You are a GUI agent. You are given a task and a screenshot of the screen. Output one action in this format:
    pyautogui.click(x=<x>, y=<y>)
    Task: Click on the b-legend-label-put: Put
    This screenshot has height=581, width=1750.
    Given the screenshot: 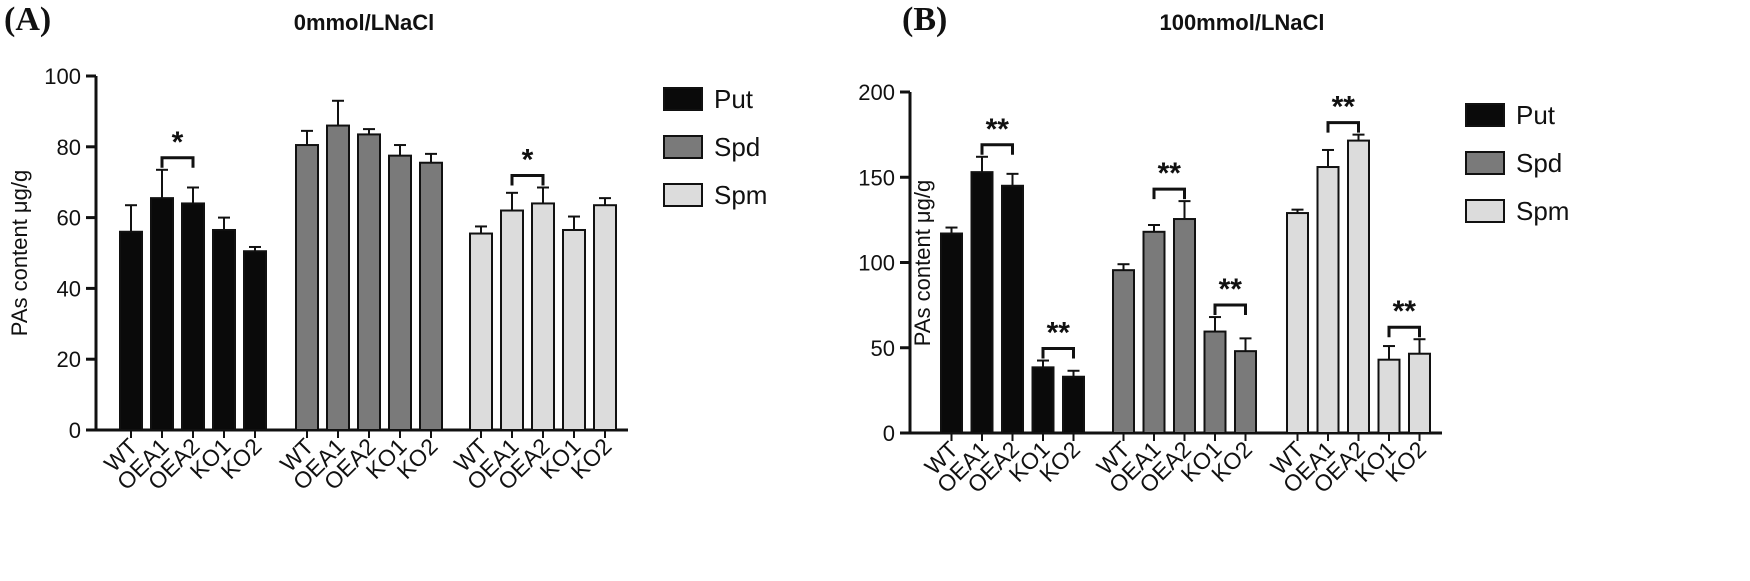 What is the action you would take?
    pyautogui.click(x=1536, y=115)
    